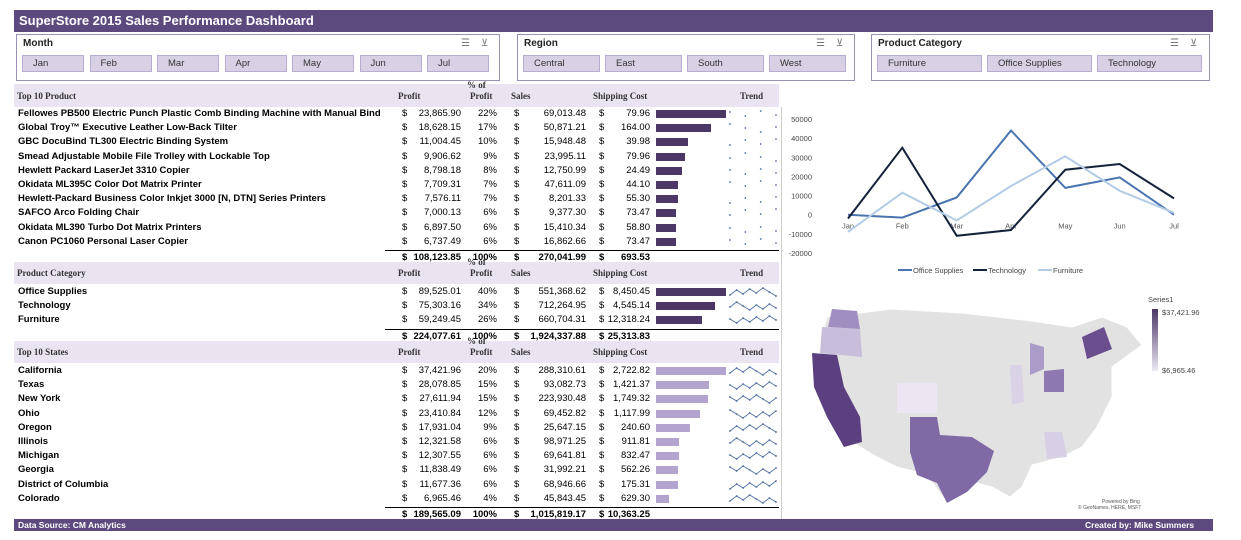 The height and width of the screenshot is (540, 1241). I want to click on table-row: Texas $28,078.85 15% $93,082.73 $1,421.37, so click(396, 385).